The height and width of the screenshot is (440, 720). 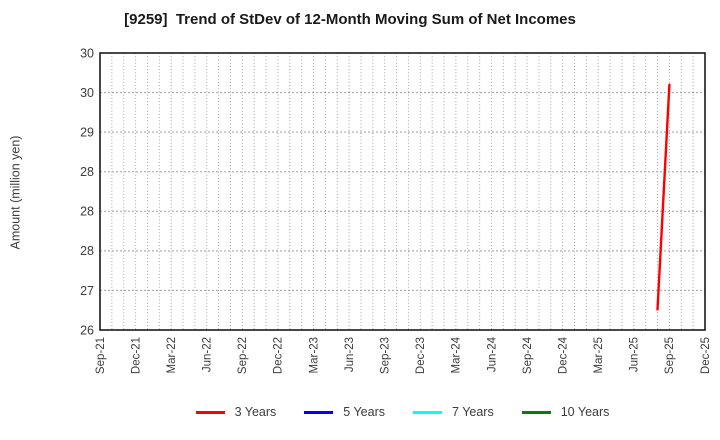 I want to click on x-tick-label: Mar-23, so click(x=314, y=355).